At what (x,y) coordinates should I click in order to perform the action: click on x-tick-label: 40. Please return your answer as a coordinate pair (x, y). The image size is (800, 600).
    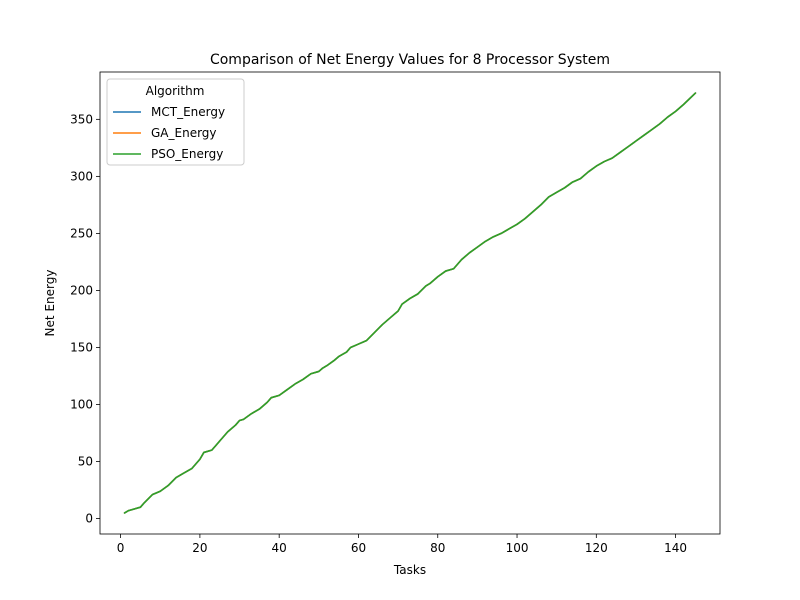
    Looking at the image, I should click on (279, 548).